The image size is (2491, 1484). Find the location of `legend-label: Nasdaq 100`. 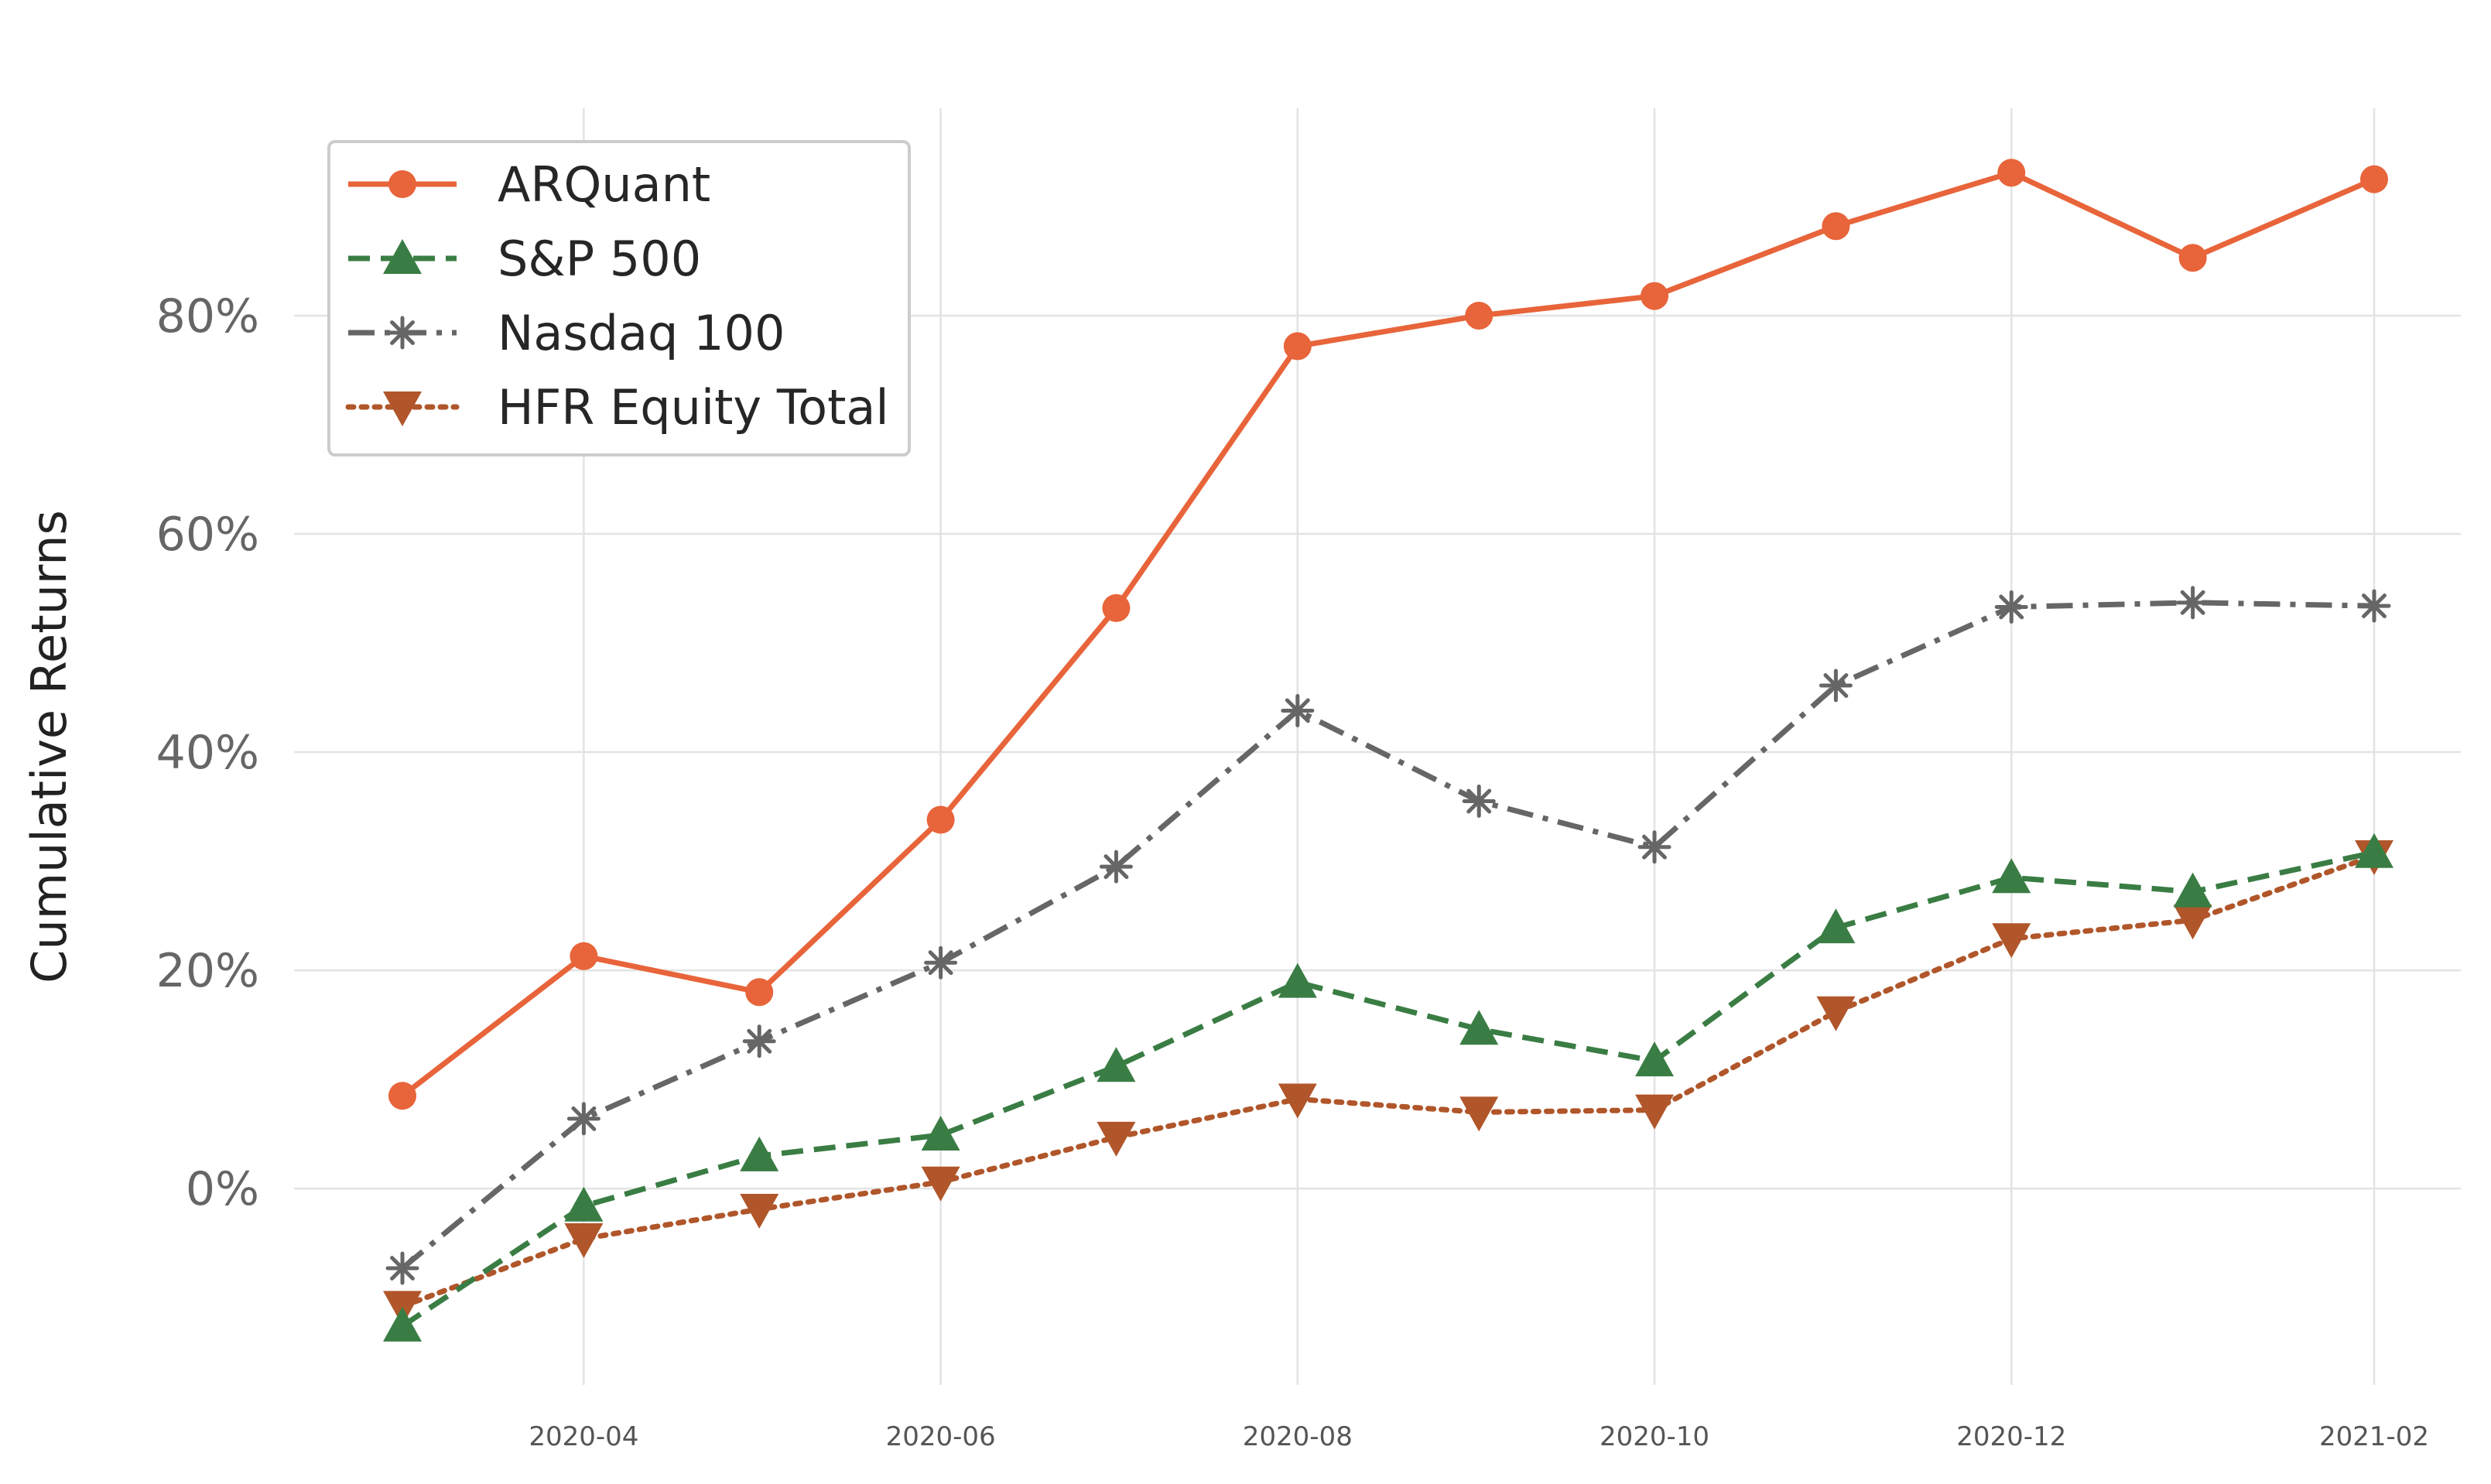

legend-label: Nasdaq 100 is located at coordinates (641, 333).